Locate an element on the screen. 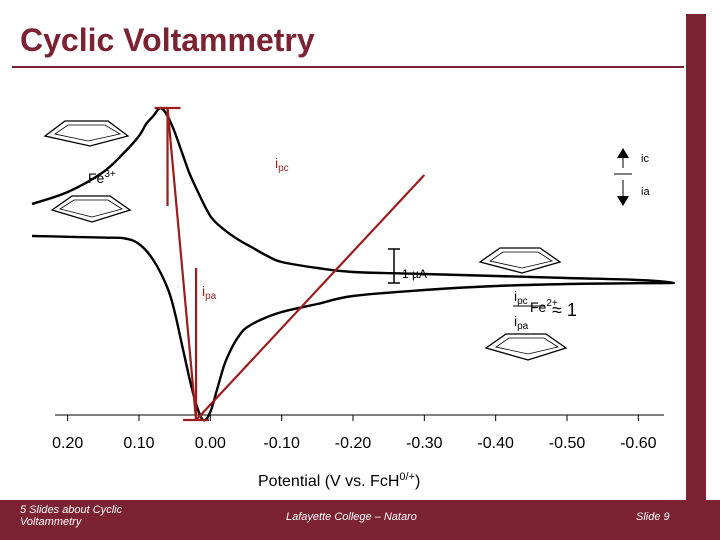 The image size is (720, 540). ratio-denominator: ipa is located at coordinates (521, 322).